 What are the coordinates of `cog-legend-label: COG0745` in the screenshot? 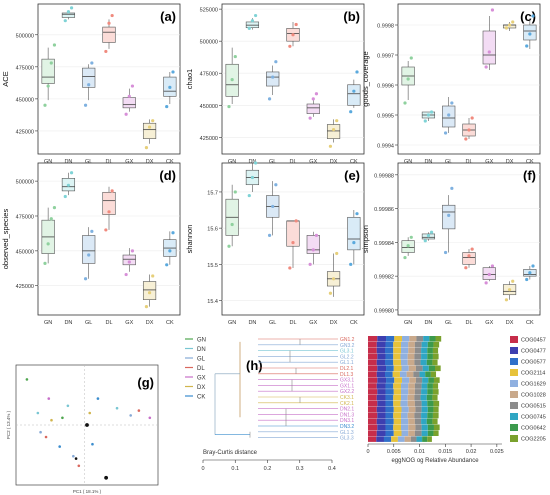 It's located at (533, 418).